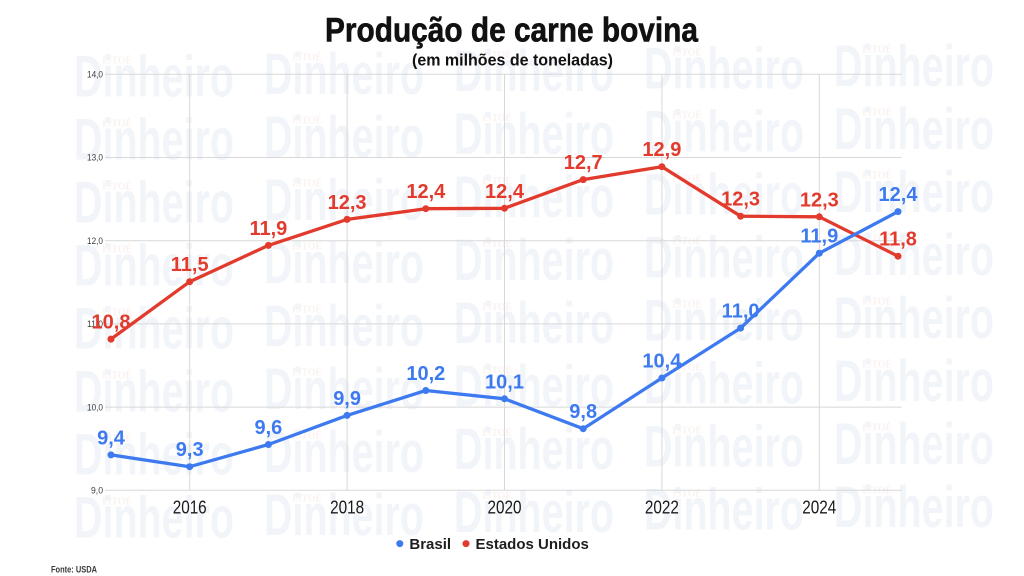 This screenshot has height=576, width=1024. I want to click on svg-text: 9,4, so click(111, 438).